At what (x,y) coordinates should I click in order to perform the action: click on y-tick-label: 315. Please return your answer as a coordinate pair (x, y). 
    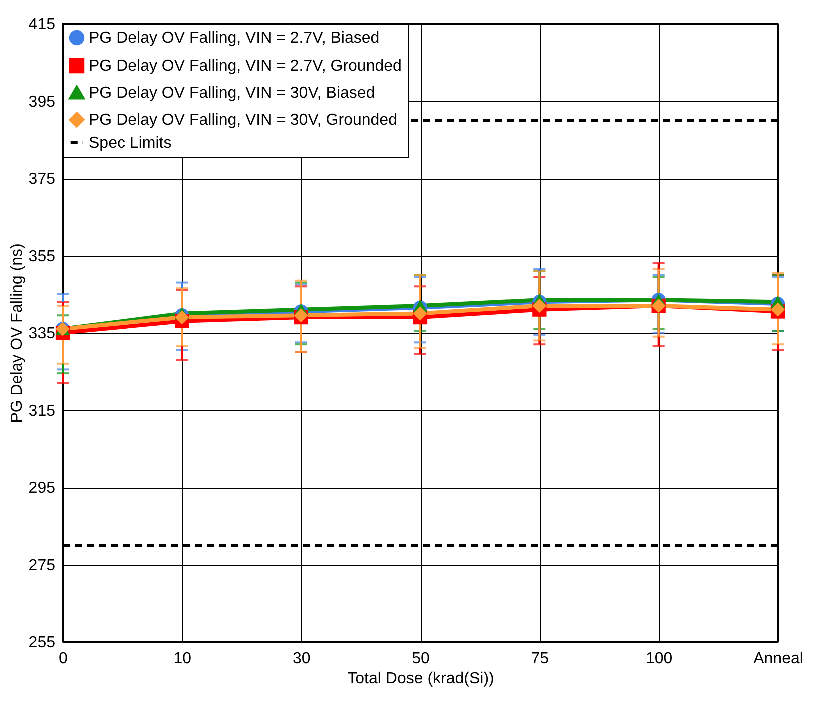
    Looking at the image, I should click on (42, 411).